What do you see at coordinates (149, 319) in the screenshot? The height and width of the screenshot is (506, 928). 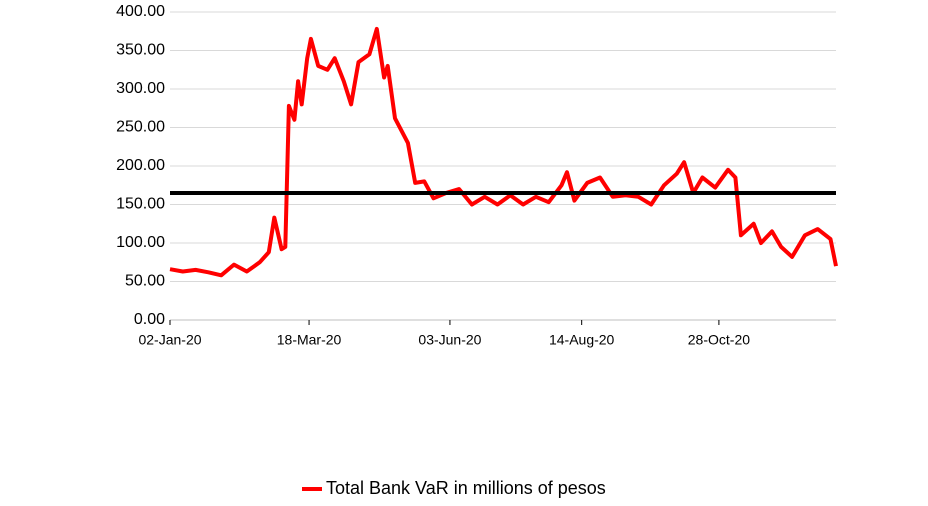 I see `y-tick-label: 0.00` at bounding box center [149, 319].